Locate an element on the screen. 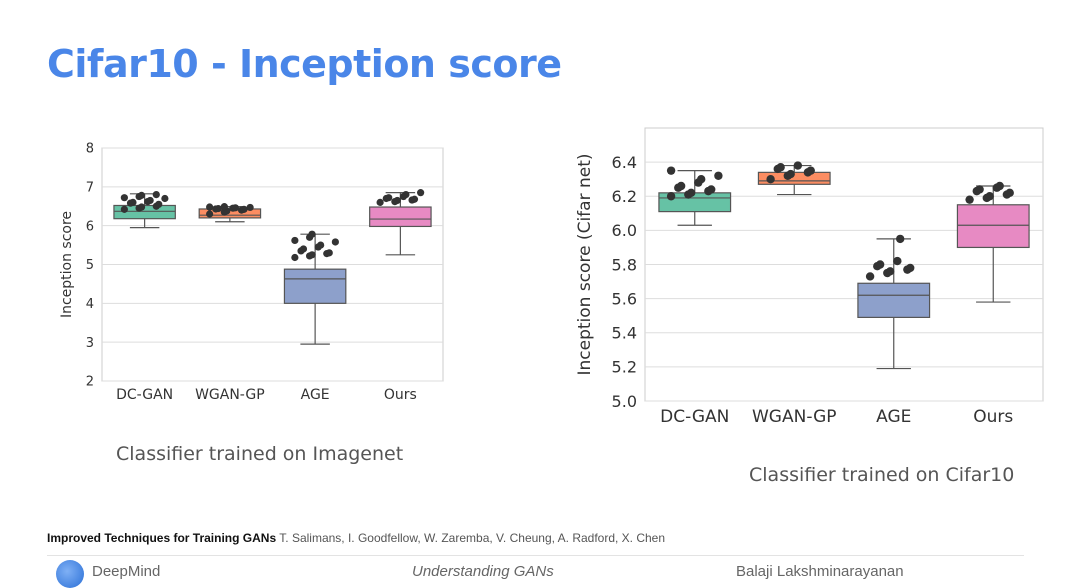 The image size is (1080, 588). y-tick-label: 2 is located at coordinates (90, 382).